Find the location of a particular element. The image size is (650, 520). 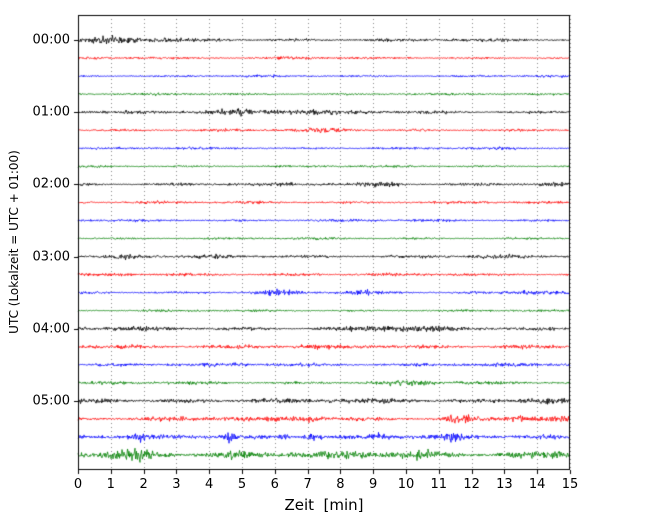

y-tick-label: 01:00 is located at coordinates (51, 112).